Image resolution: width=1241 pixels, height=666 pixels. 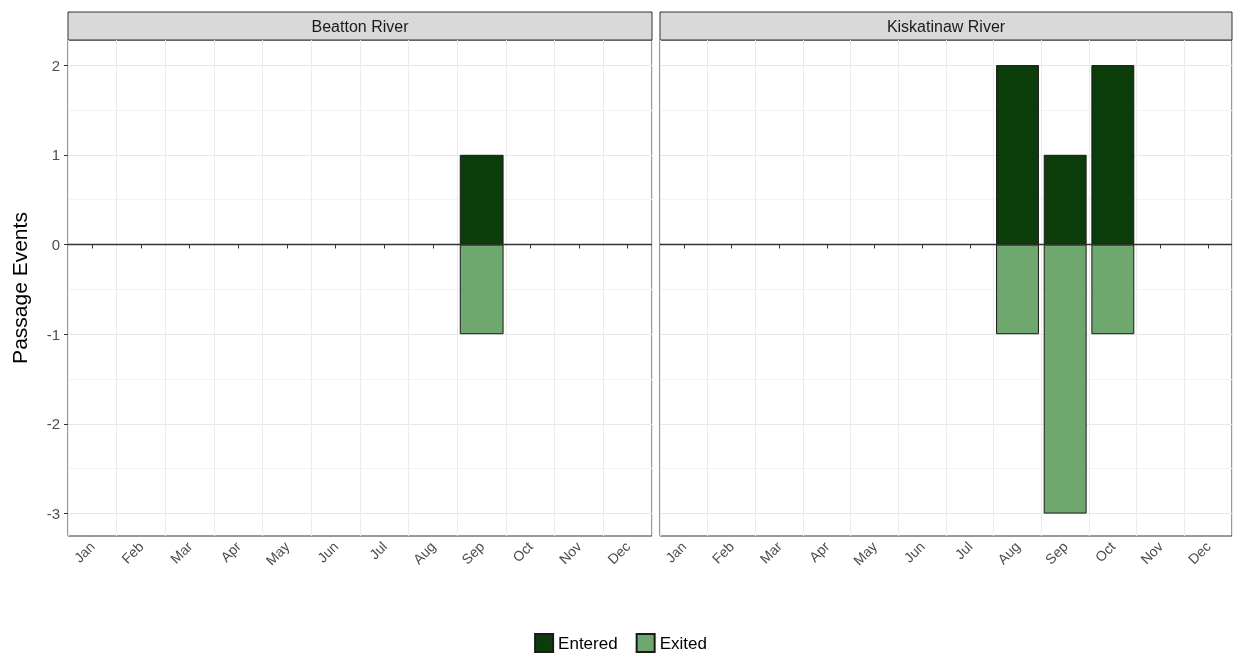 What do you see at coordinates (53, 334) in the screenshot?
I see `y-tick-label: -1` at bounding box center [53, 334].